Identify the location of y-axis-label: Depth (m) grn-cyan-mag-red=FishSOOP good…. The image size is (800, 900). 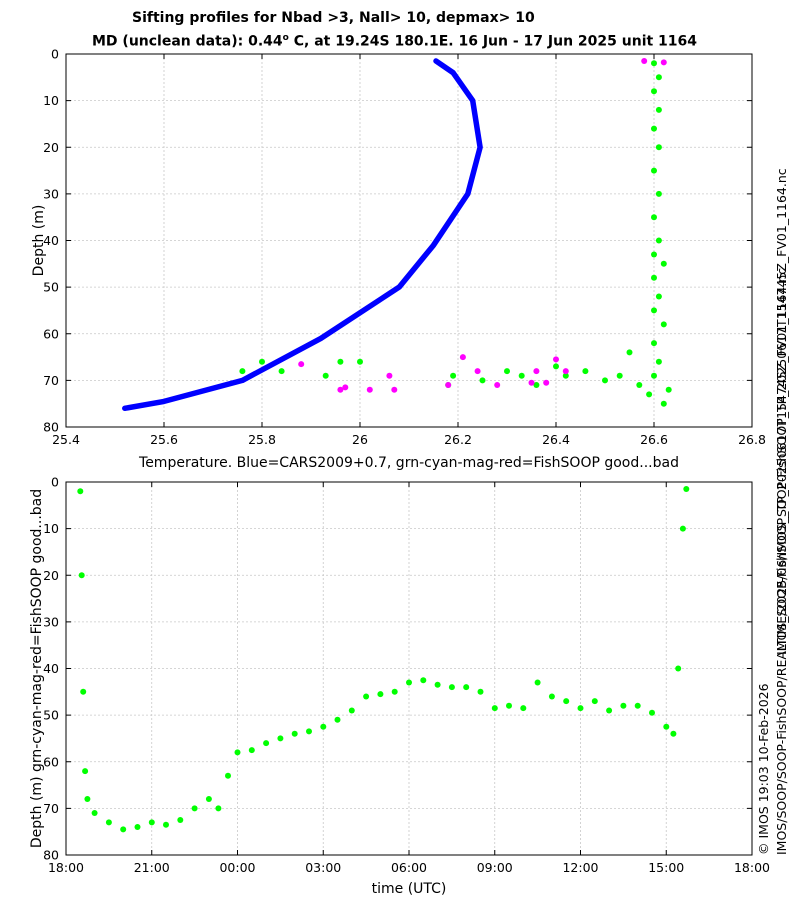
(37, 668).